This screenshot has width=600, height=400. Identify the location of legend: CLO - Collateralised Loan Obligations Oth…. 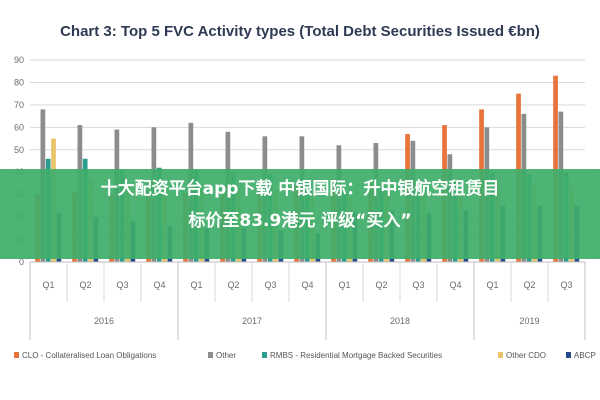
(305, 355).